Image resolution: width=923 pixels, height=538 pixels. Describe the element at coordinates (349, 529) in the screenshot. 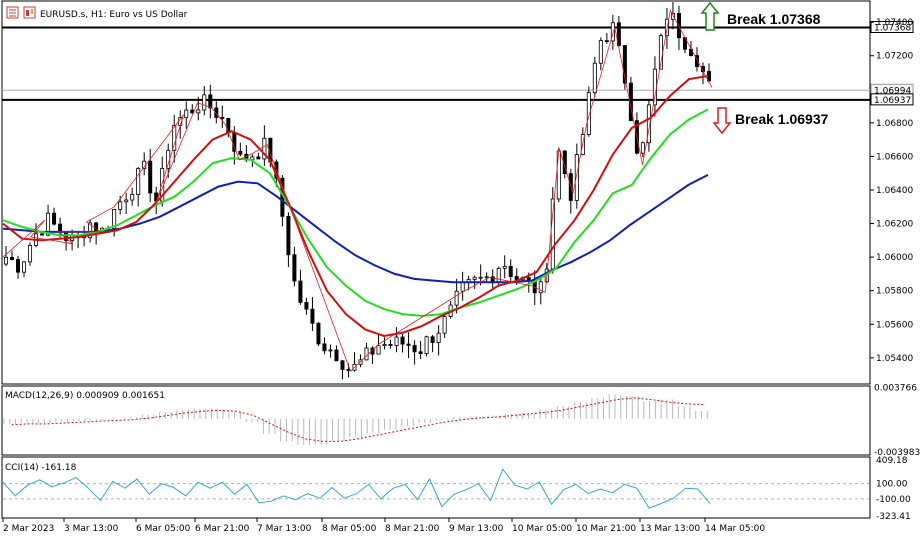

I see `time-tick-label: 8 Mar 05:00` at that location.